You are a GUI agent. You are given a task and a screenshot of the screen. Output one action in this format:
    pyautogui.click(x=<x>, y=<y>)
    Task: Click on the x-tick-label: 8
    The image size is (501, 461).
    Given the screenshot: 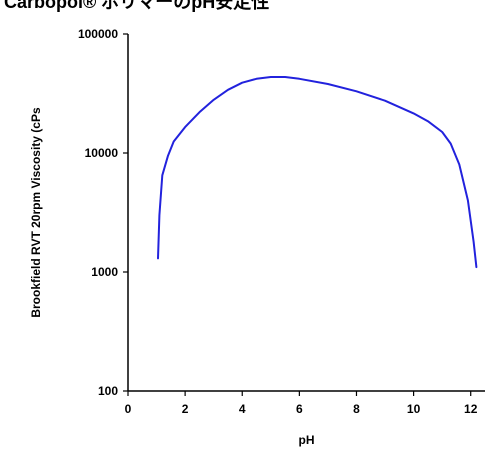 What is the action you would take?
    pyautogui.click(x=356, y=409)
    